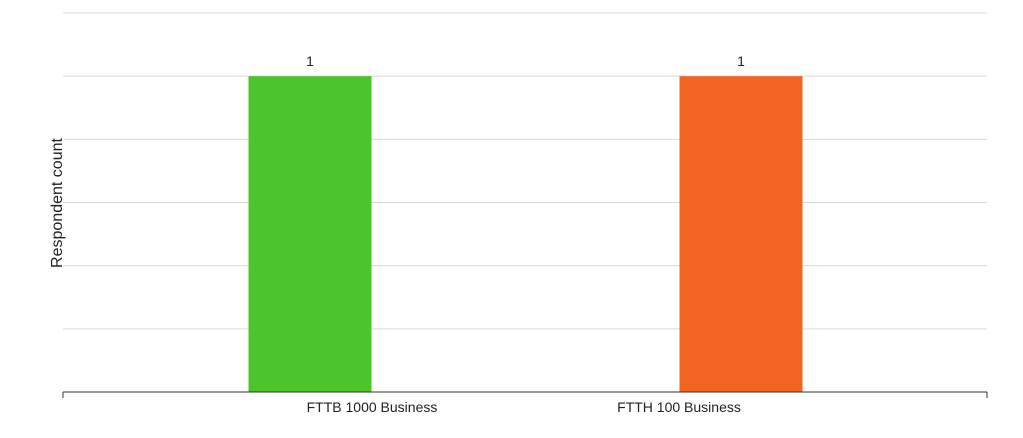  What do you see at coordinates (525, 395) in the screenshot?
I see `x-axis-ticks` at bounding box center [525, 395].